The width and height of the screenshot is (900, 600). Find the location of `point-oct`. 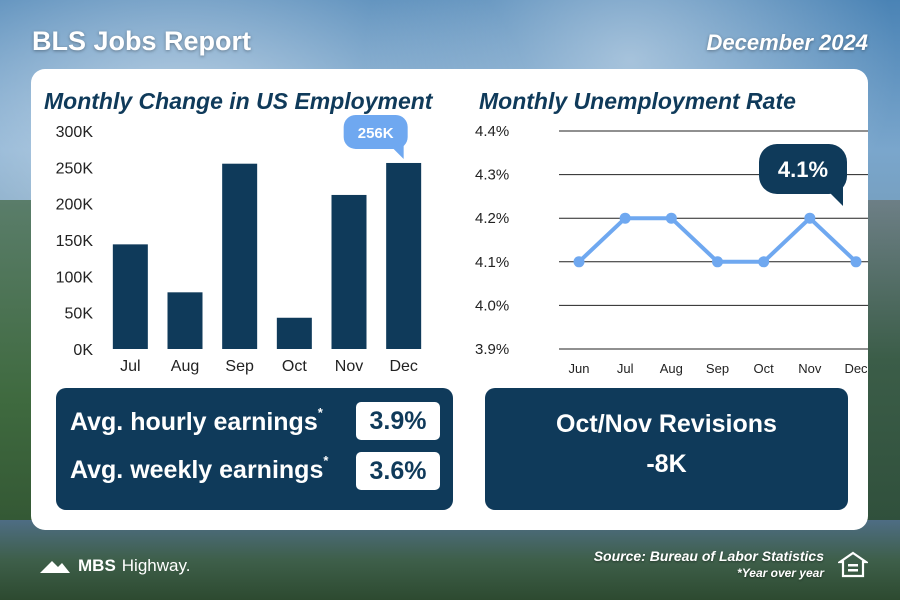

point-oct is located at coordinates (764, 262).